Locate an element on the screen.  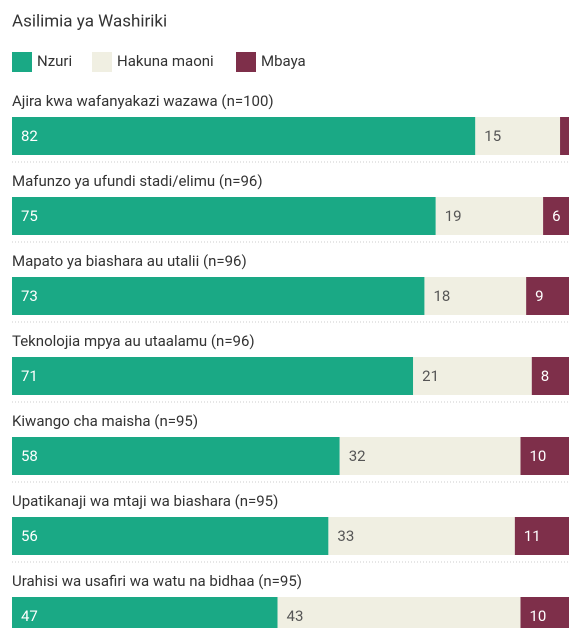
value-label: 73 is located at coordinates (29, 296).